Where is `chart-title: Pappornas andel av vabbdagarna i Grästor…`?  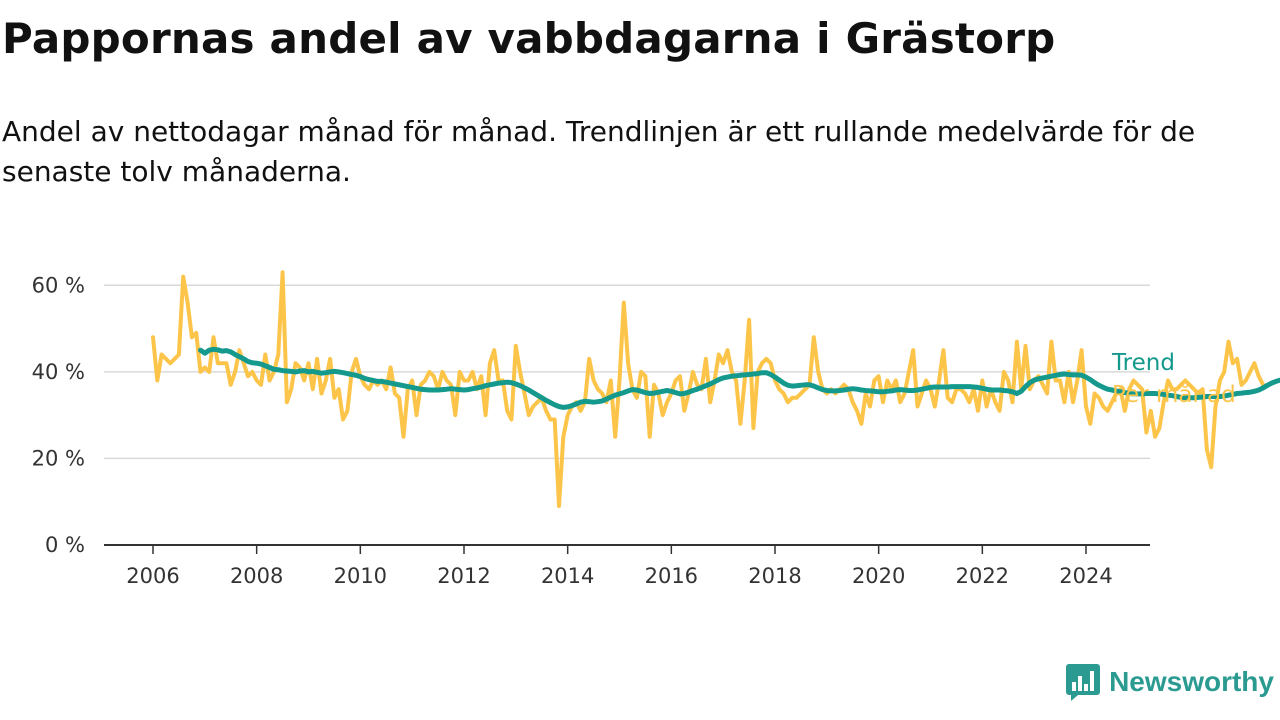
chart-title: Pappornas andel av vabbdagarna i Grästor… is located at coordinates (529, 38).